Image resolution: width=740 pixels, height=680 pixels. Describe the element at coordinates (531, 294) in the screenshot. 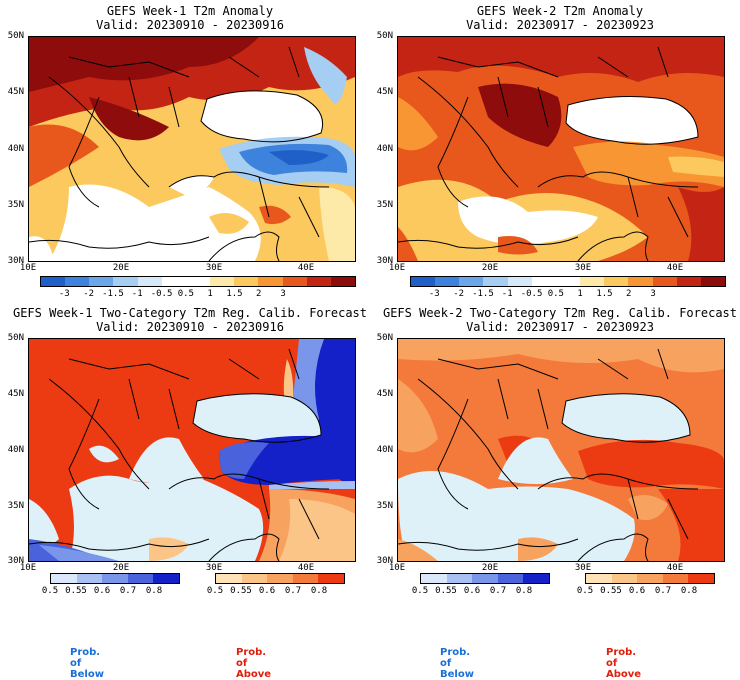

I see `colorbar-tick-label: -0.5` at that location.